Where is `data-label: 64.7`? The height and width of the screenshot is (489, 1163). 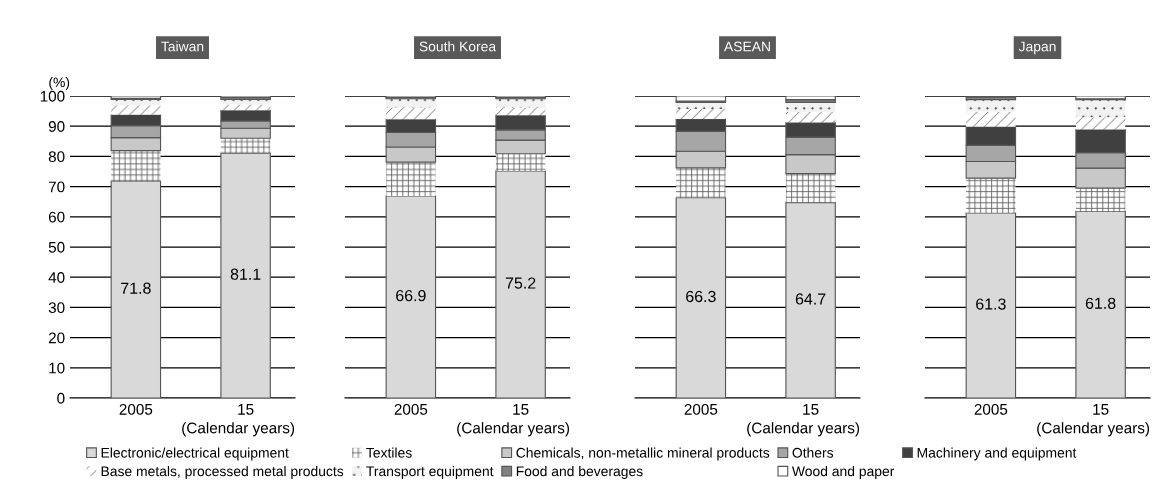 data-label: 64.7 is located at coordinates (810, 299).